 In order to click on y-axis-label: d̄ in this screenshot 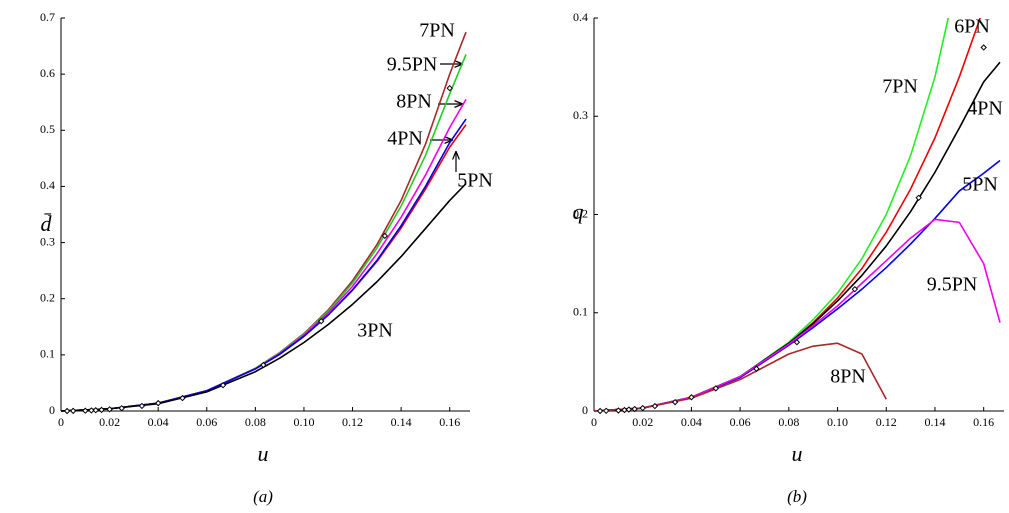, I will do `click(47, 223)`.